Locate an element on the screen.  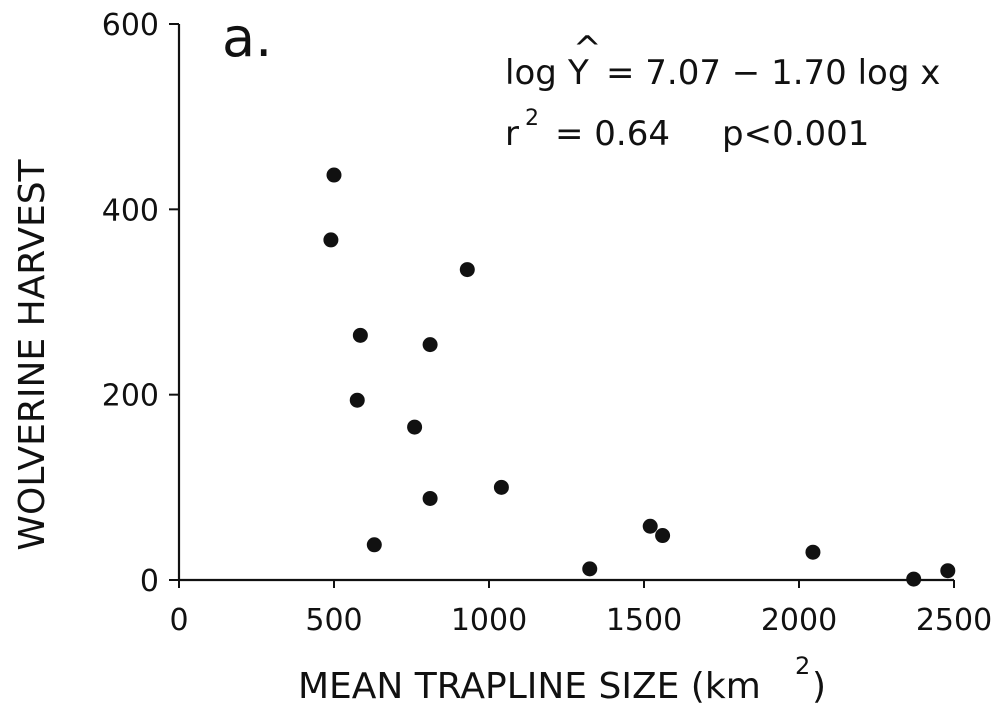
x-axis-title: MEAN TRAPLINE SIZE (km 2 ) is located at coordinates (562, 679).